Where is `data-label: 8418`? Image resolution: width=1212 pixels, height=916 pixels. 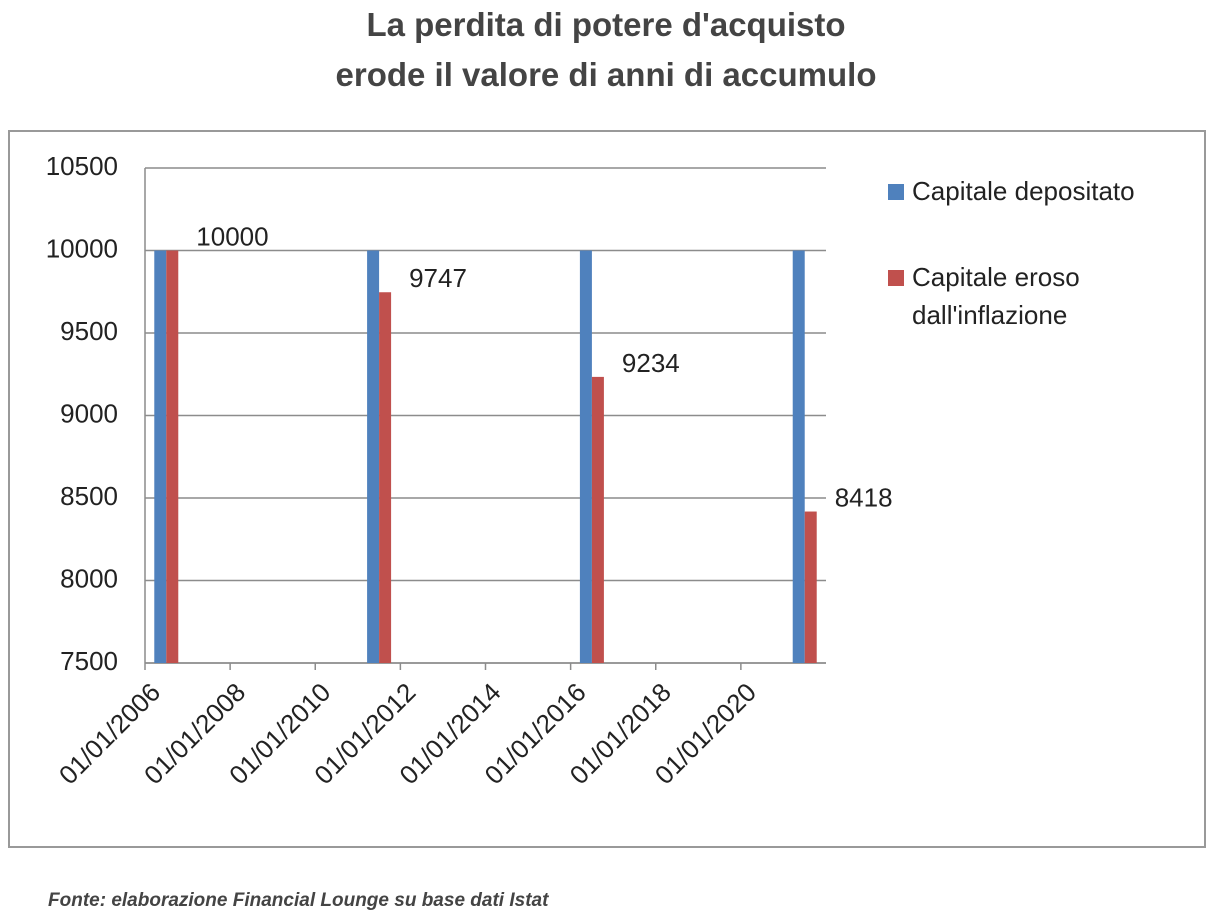 data-label: 8418 is located at coordinates (864, 497).